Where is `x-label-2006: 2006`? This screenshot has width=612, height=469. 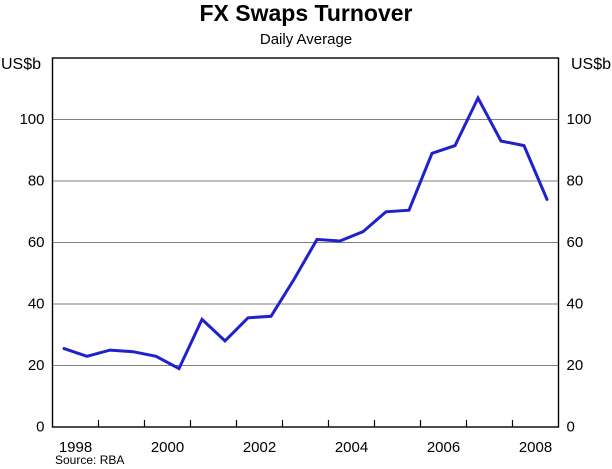
x-label-2006: 2006 is located at coordinates (443, 447).